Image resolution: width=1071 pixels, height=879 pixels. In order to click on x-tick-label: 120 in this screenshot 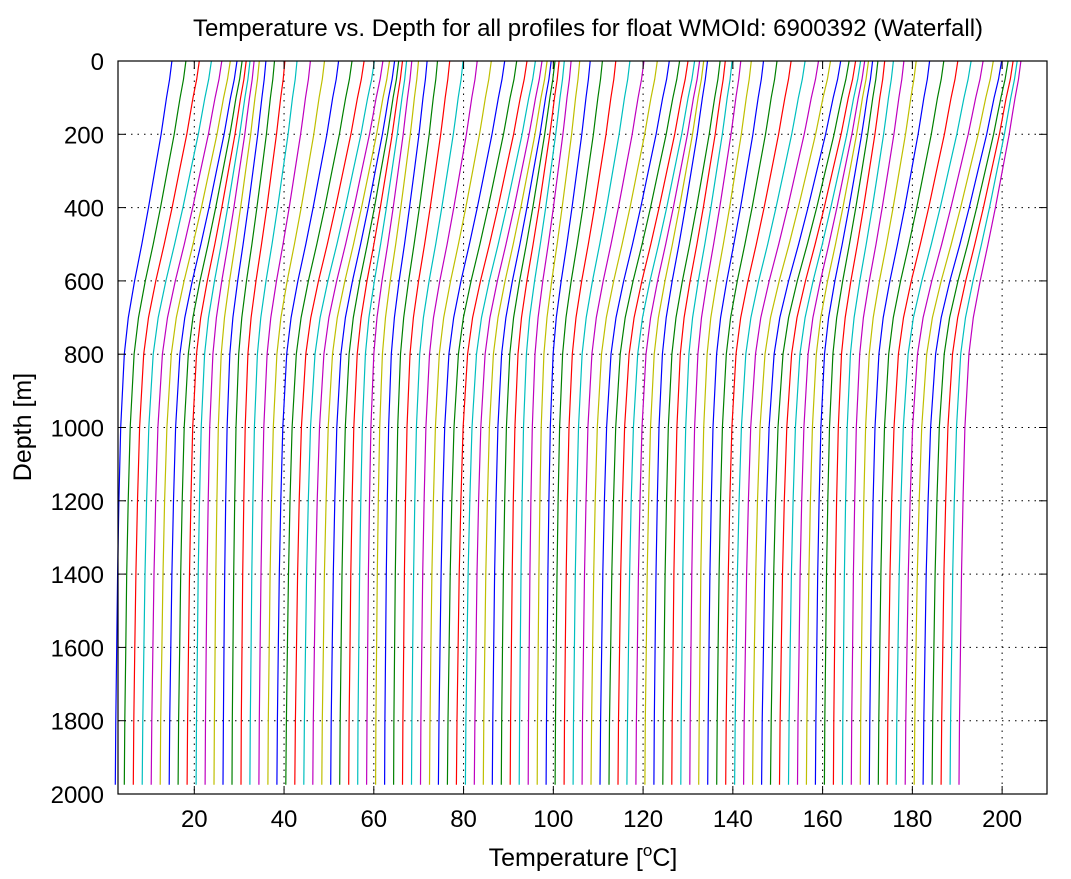, I will do `click(643, 819)`.